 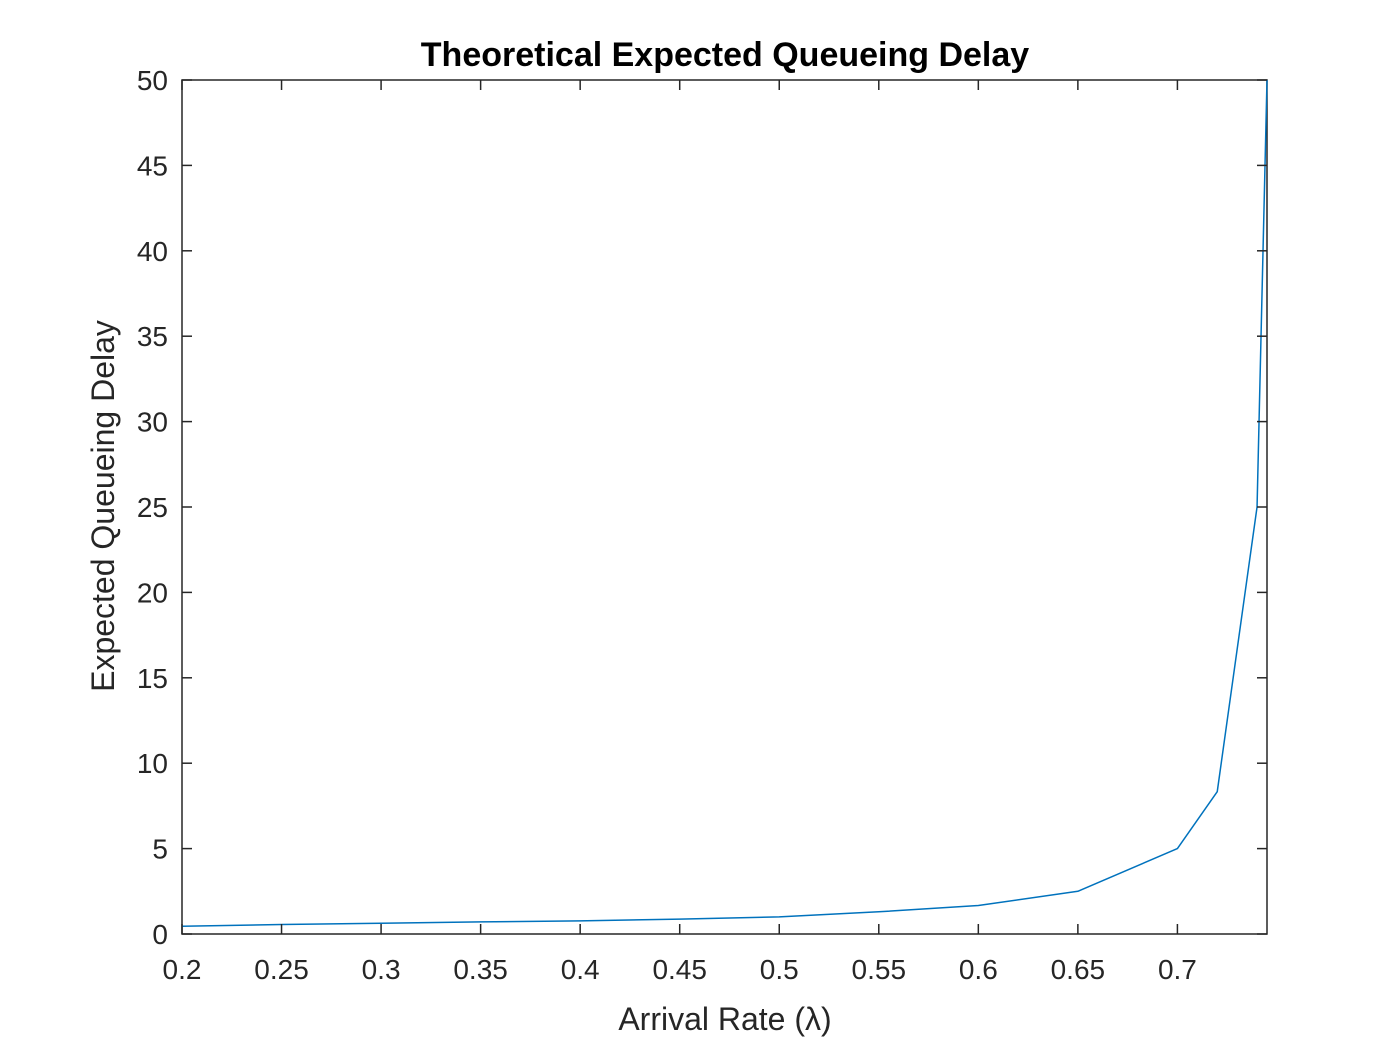 What do you see at coordinates (725, 55) in the screenshot?
I see `chart-title: Theoretical Expected Queueing Delay` at bounding box center [725, 55].